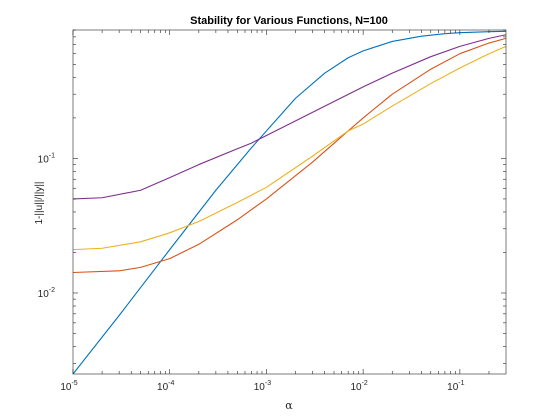  What do you see at coordinates (46, 293) in the screenshot?
I see `y-tick-label: 10⁻²` at bounding box center [46, 293].